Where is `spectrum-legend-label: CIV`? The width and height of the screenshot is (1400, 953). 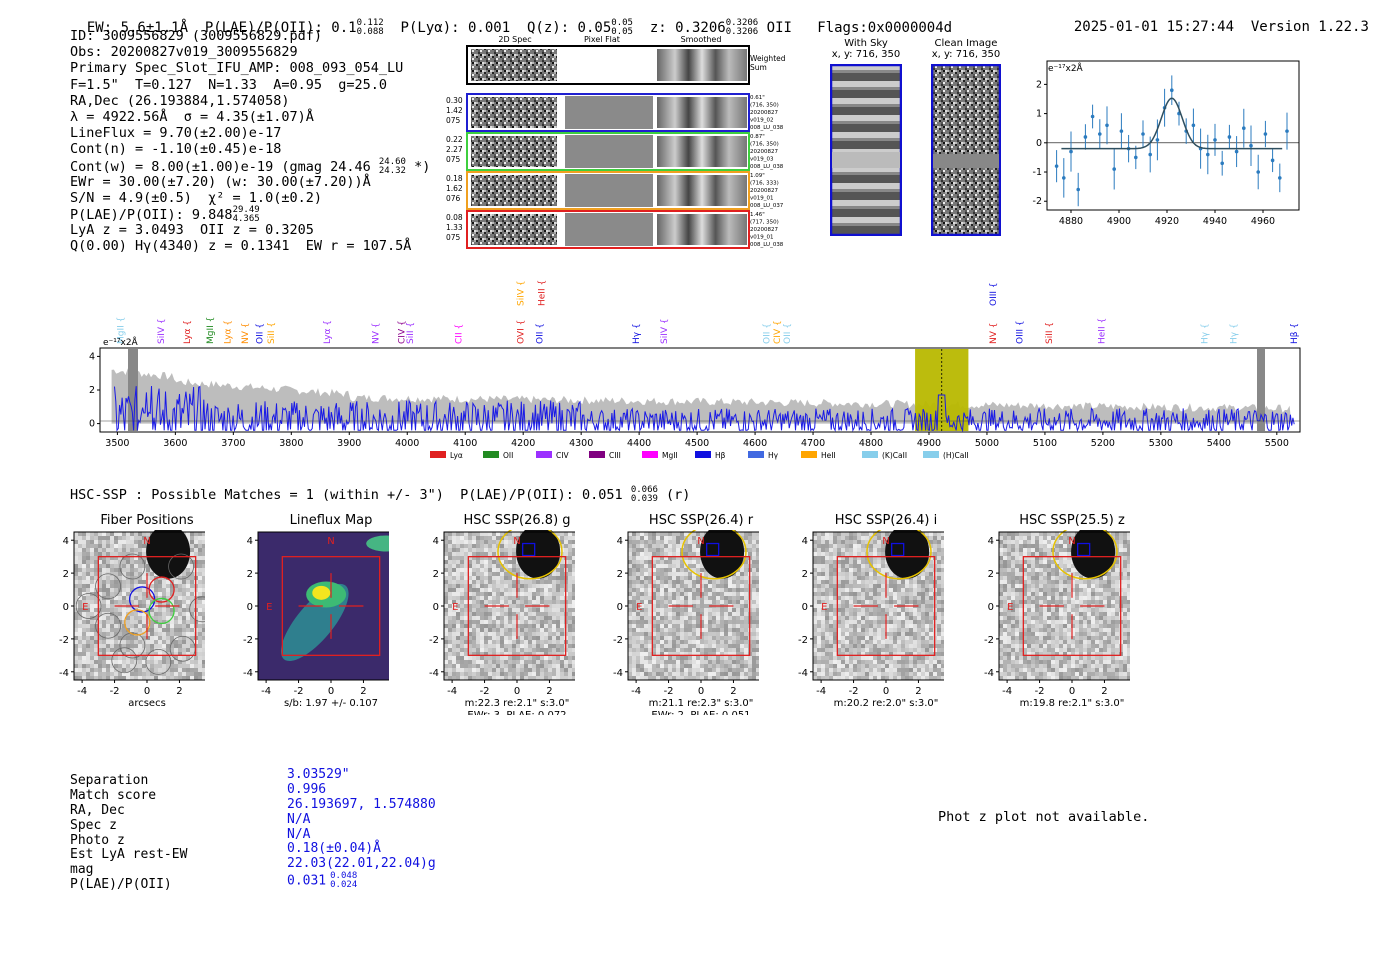
spectrum-legend-label: CIV is located at coordinates (562, 455).